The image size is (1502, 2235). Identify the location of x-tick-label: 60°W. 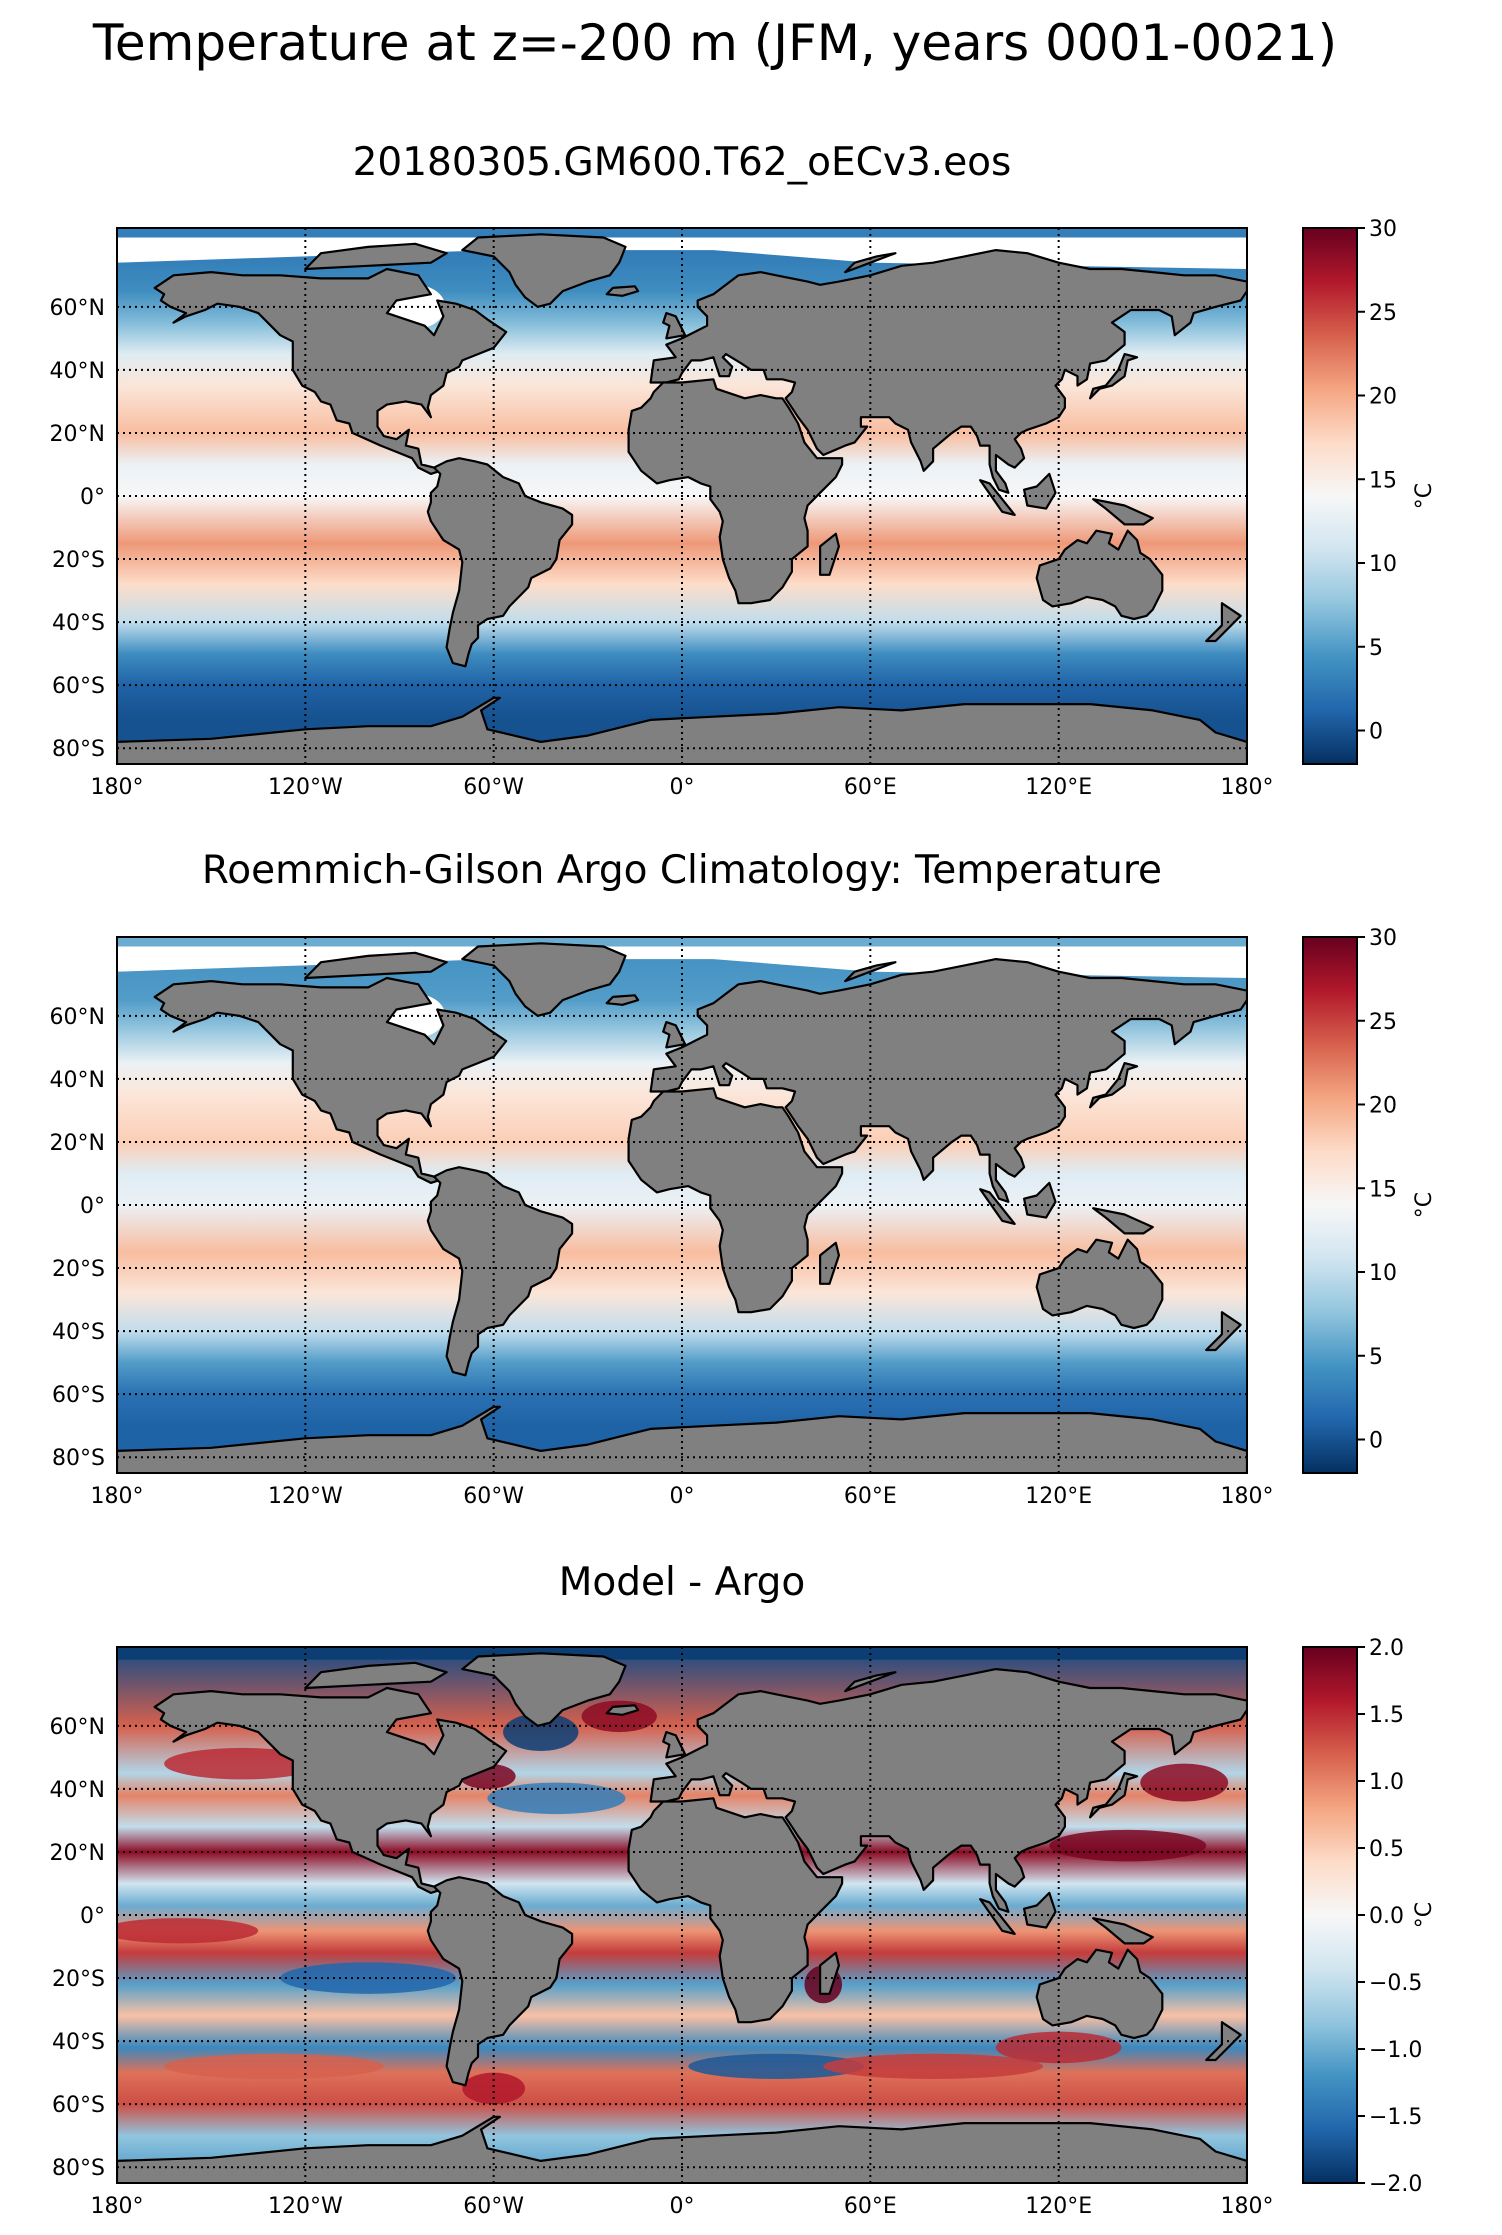
(493, 787).